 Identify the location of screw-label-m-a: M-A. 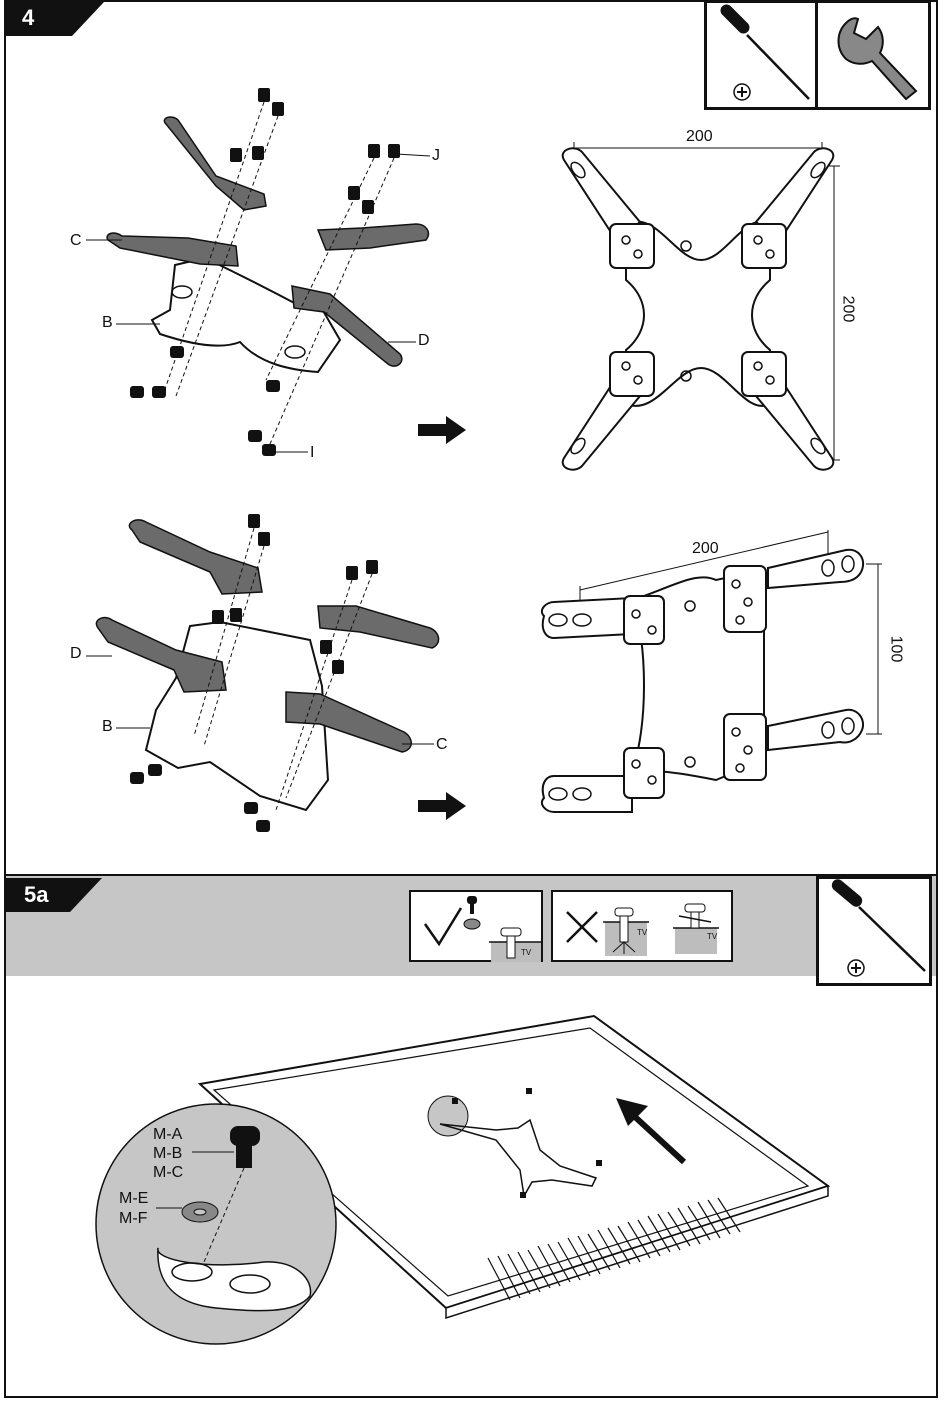
(168, 1134).